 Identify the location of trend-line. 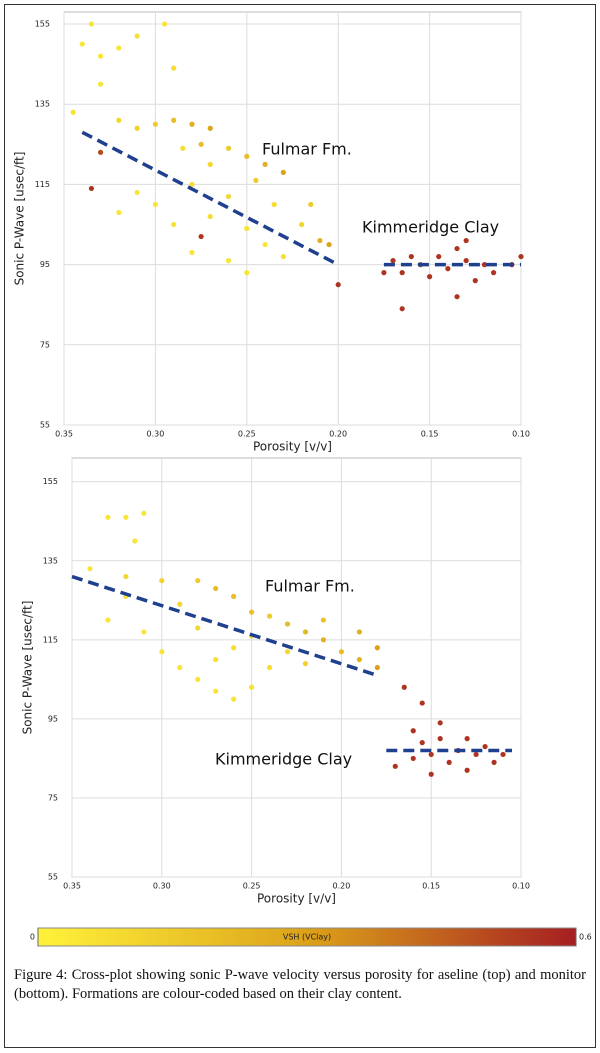
(210, 198).